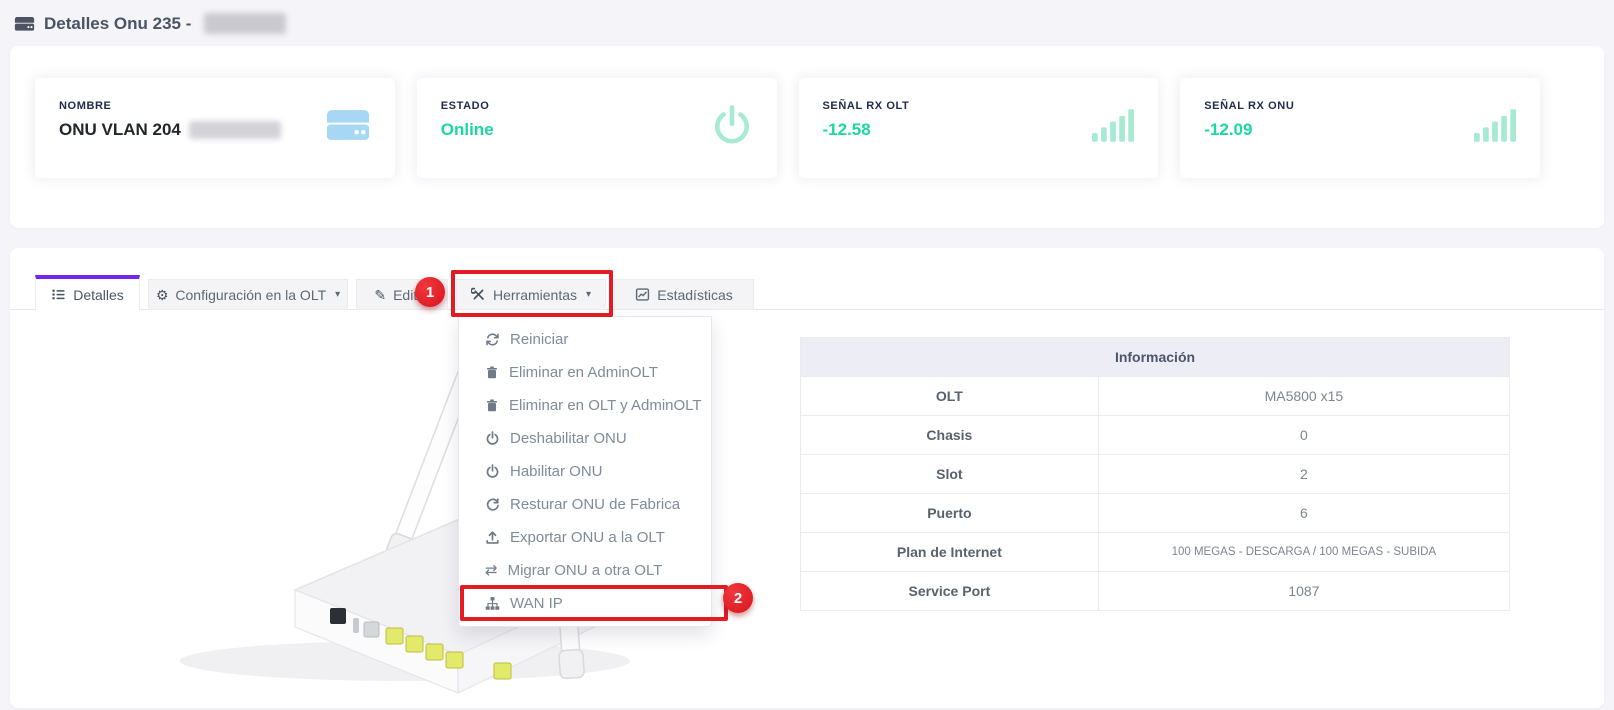 The width and height of the screenshot is (1614, 710). I want to click on table-row: Chasis 0, so click(1155, 435).